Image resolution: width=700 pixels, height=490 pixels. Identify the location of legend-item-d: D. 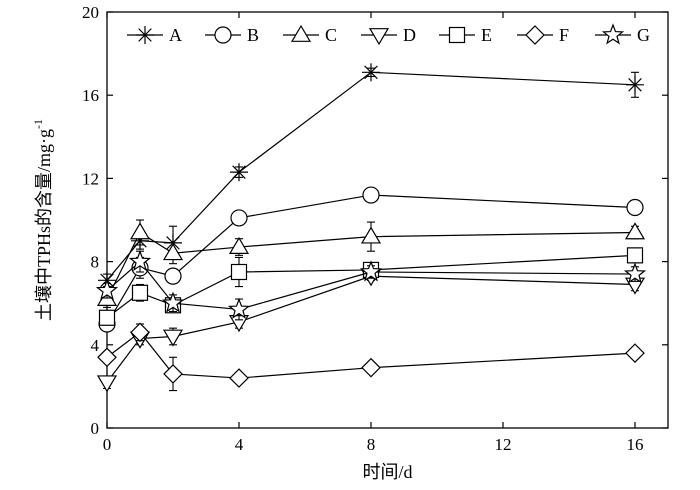
(388, 35).